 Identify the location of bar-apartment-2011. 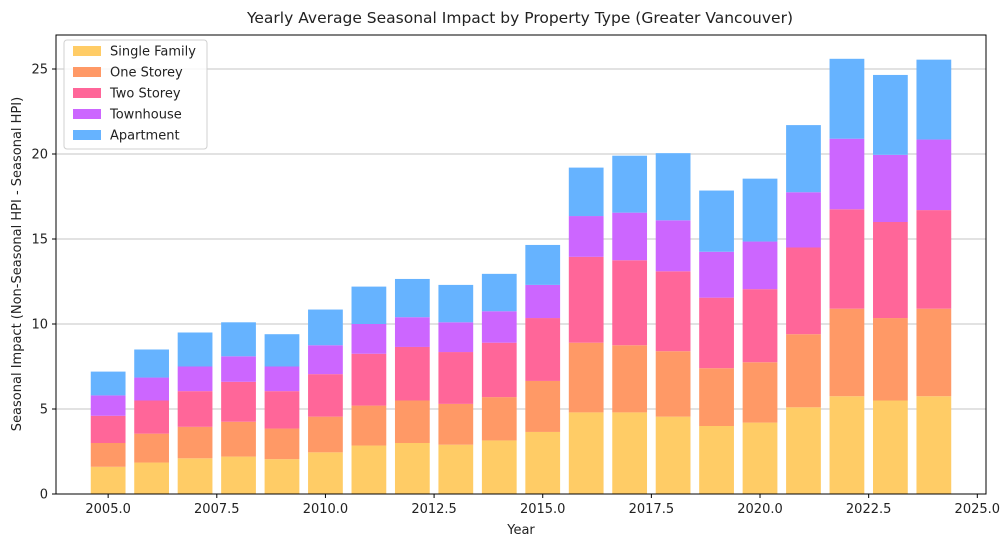
(369, 305).